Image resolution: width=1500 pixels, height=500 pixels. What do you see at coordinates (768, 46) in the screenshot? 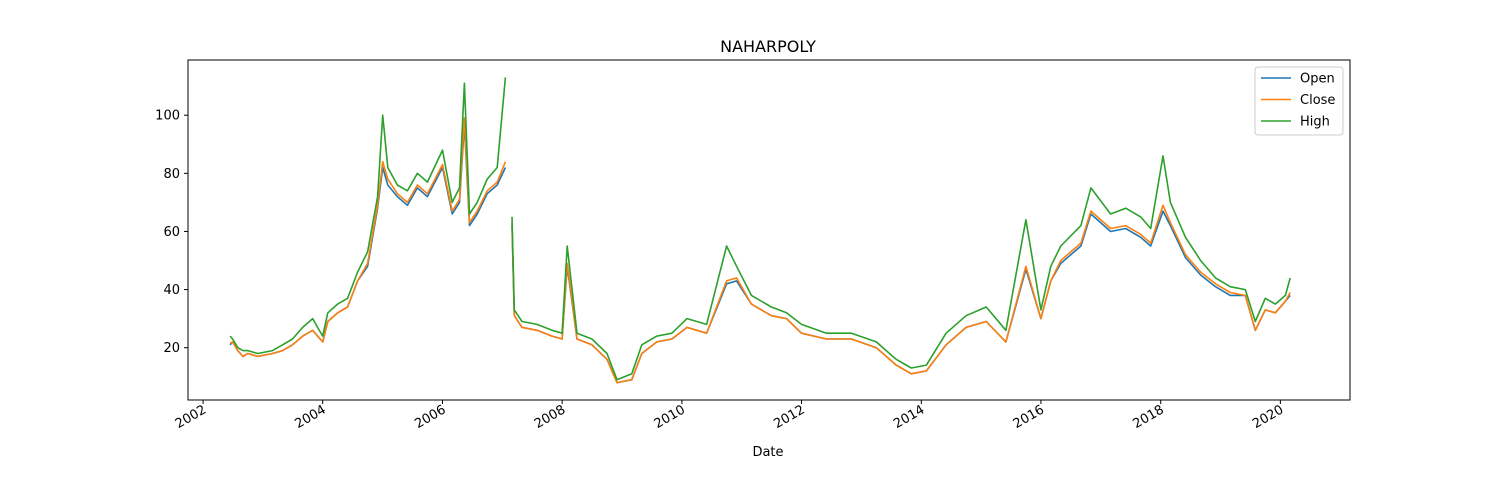
I see `chart-title: NAHARPOLY` at bounding box center [768, 46].